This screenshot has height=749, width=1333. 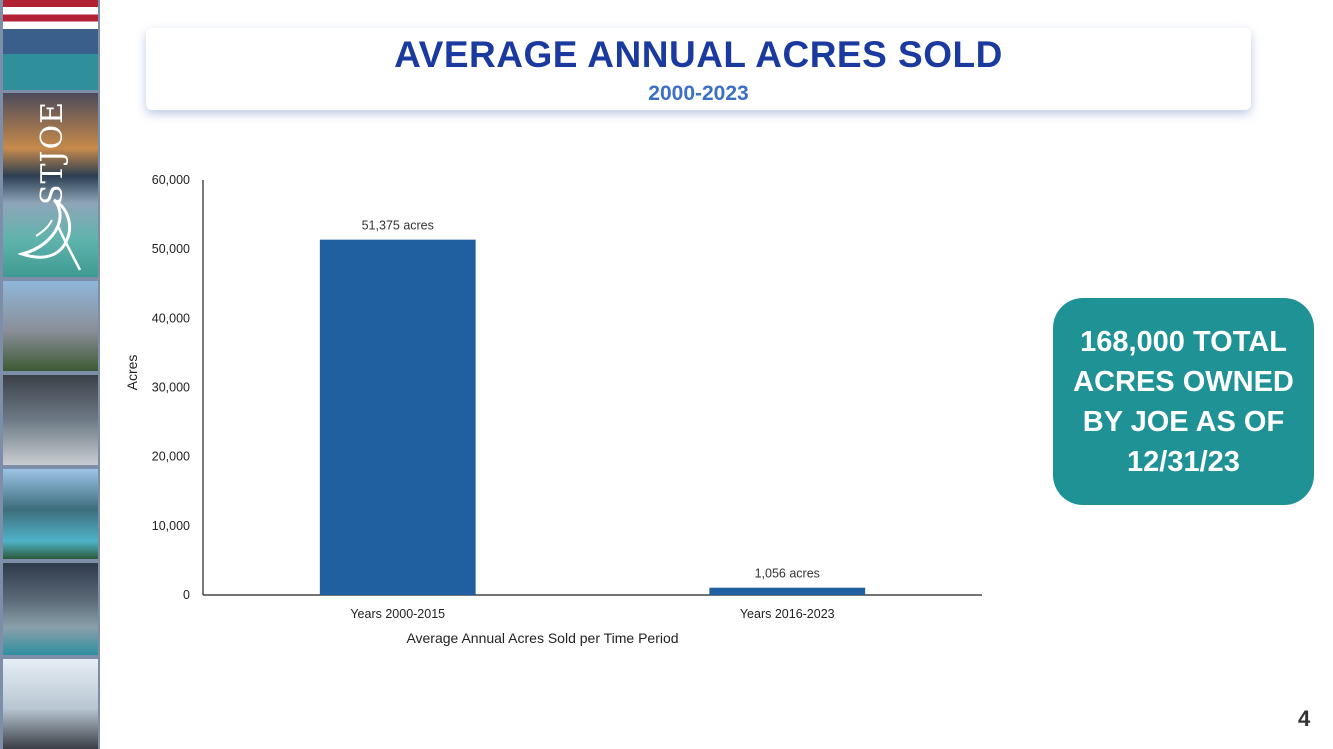 I want to click on title-card: AVERAGE ANNUAL ACRES SOLD 2000-2023, so click(x=698, y=69).